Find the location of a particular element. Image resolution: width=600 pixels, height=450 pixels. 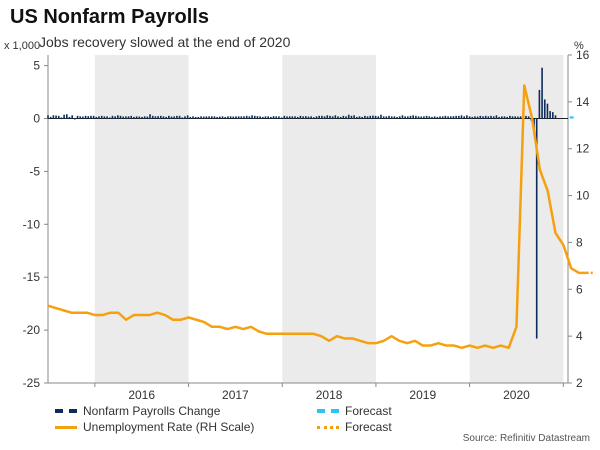

left-tick-label: -25 is located at coordinates (32, 383).